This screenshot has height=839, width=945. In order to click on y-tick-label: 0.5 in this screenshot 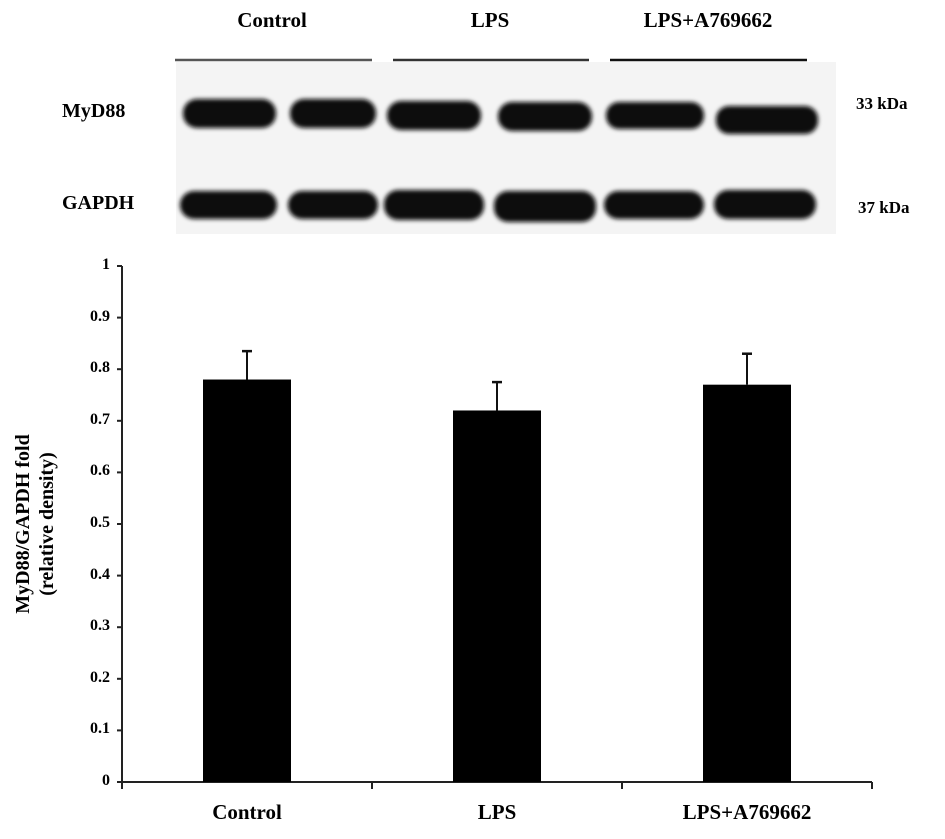, I will do `click(100, 522)`.